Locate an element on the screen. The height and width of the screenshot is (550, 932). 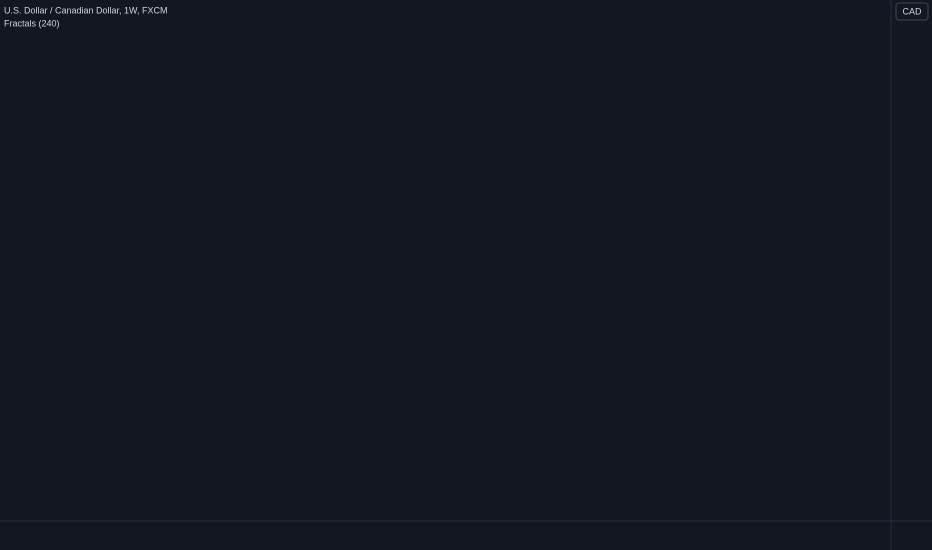
currency-button is located at coordinates (912, 11).